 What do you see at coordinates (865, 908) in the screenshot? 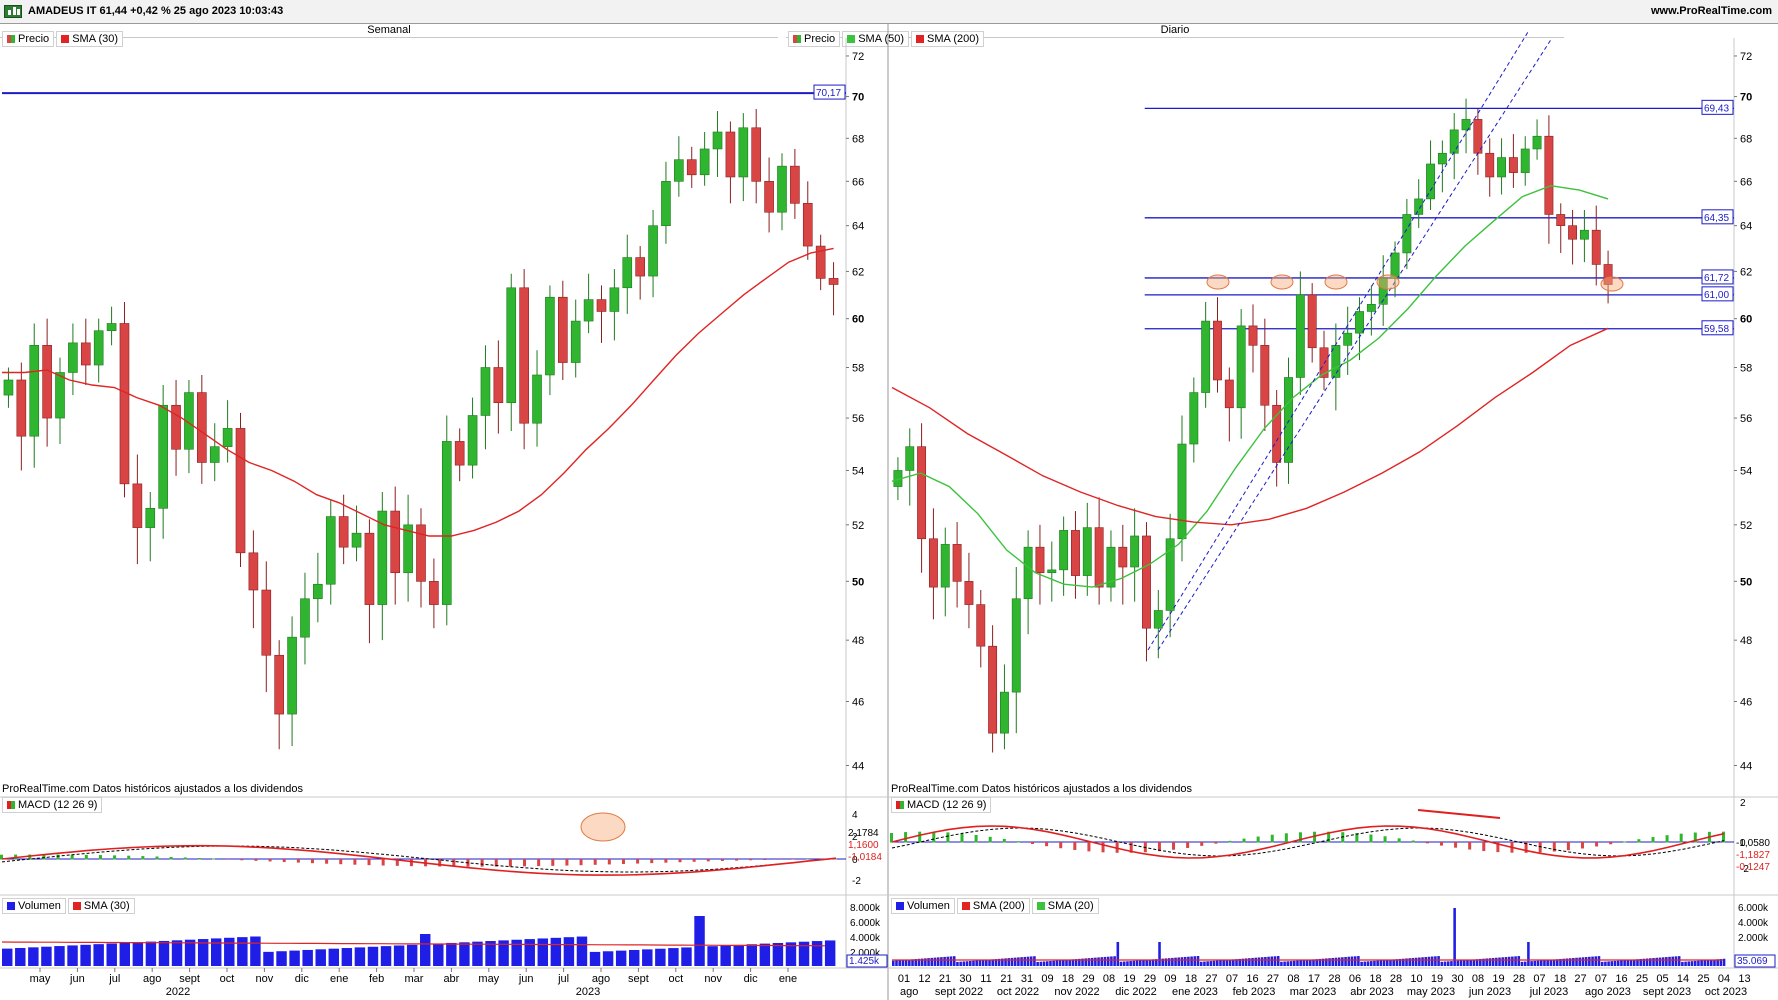
I see `volume-tick-label: 8.000k` at bounding box center [865, 908].